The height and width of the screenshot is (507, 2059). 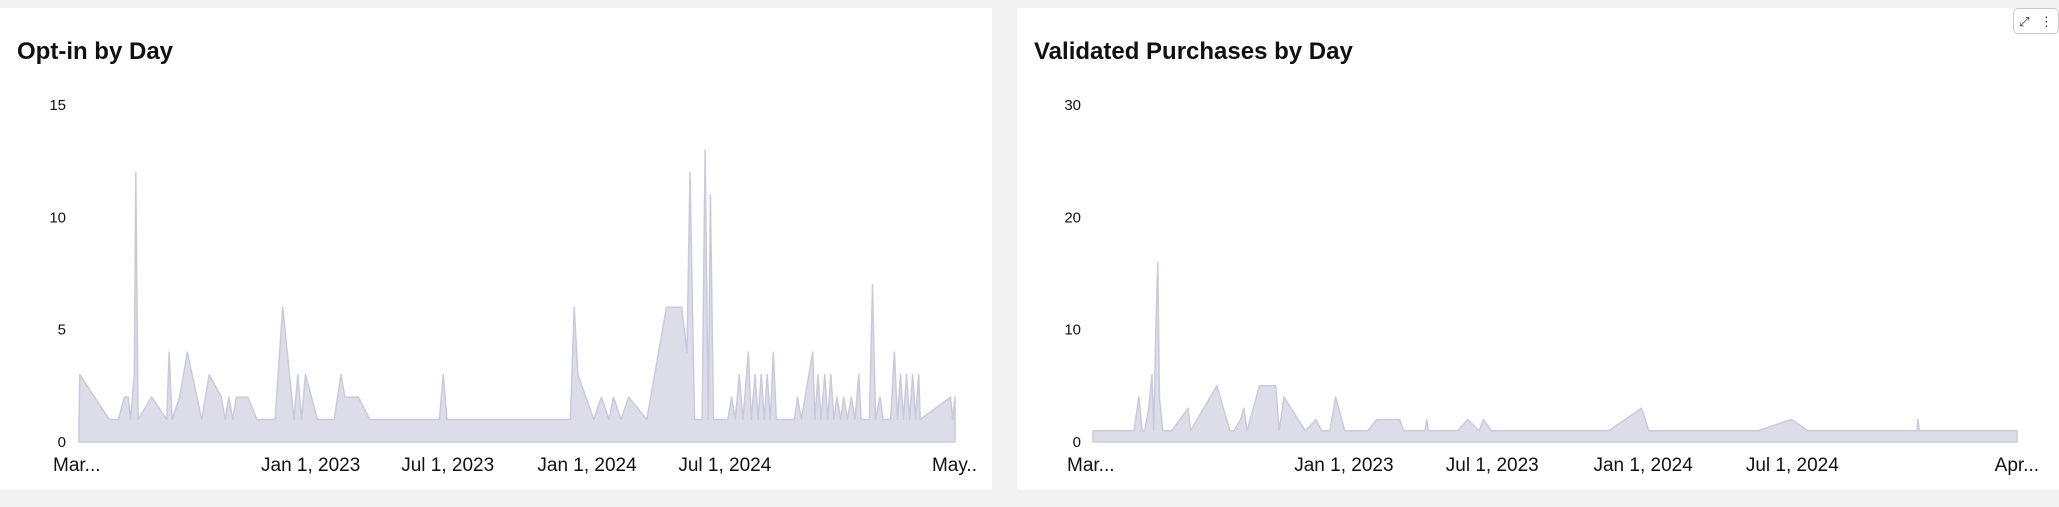 What do you see at coordinates (2024, 21) in the screenshot?
I see `expand-icon: ⤢` at bounding box center [2024, 21].